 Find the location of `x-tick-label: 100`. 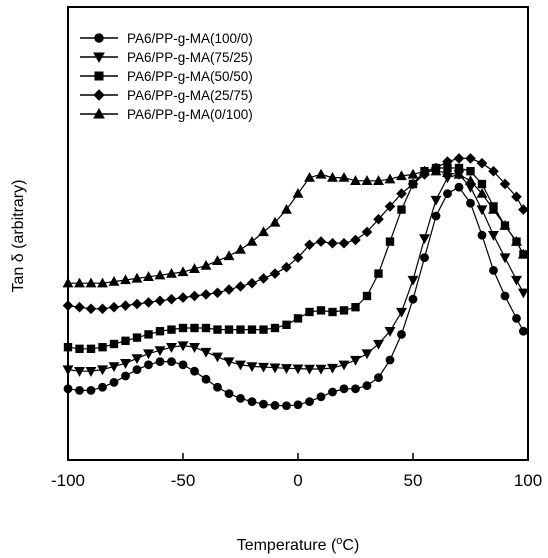

x-tick-label: 100 is located at coordinates (528, 480).